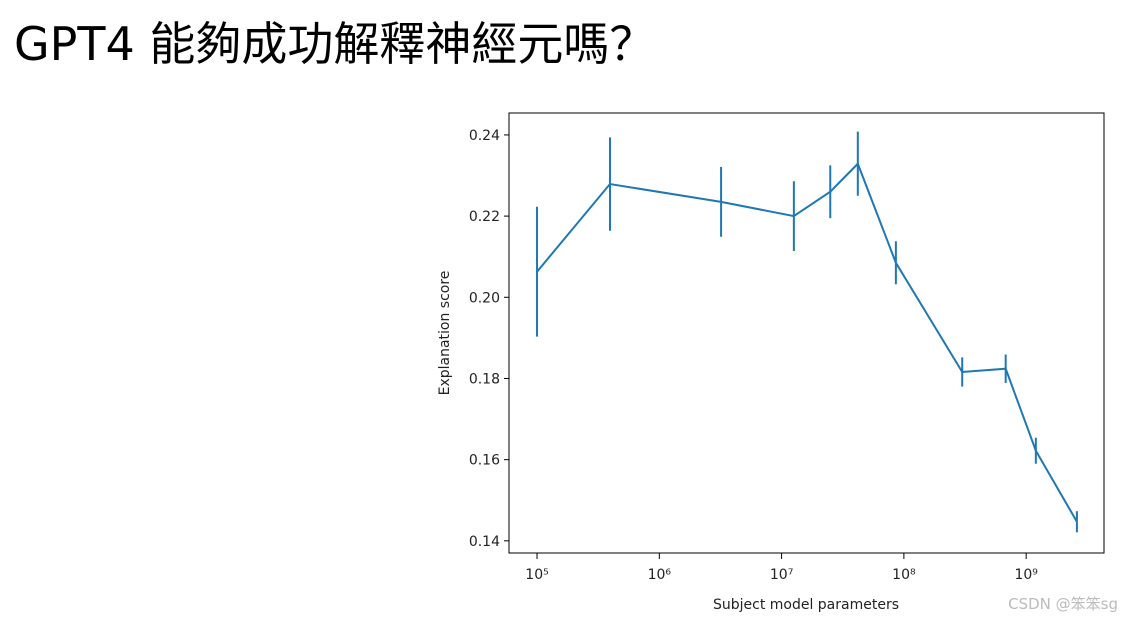 This screenshot has height=626, width=1123. Describe the element at coordinates (484, 298) in the screenshot. I see `y-tick-label: 0.20` at that location.